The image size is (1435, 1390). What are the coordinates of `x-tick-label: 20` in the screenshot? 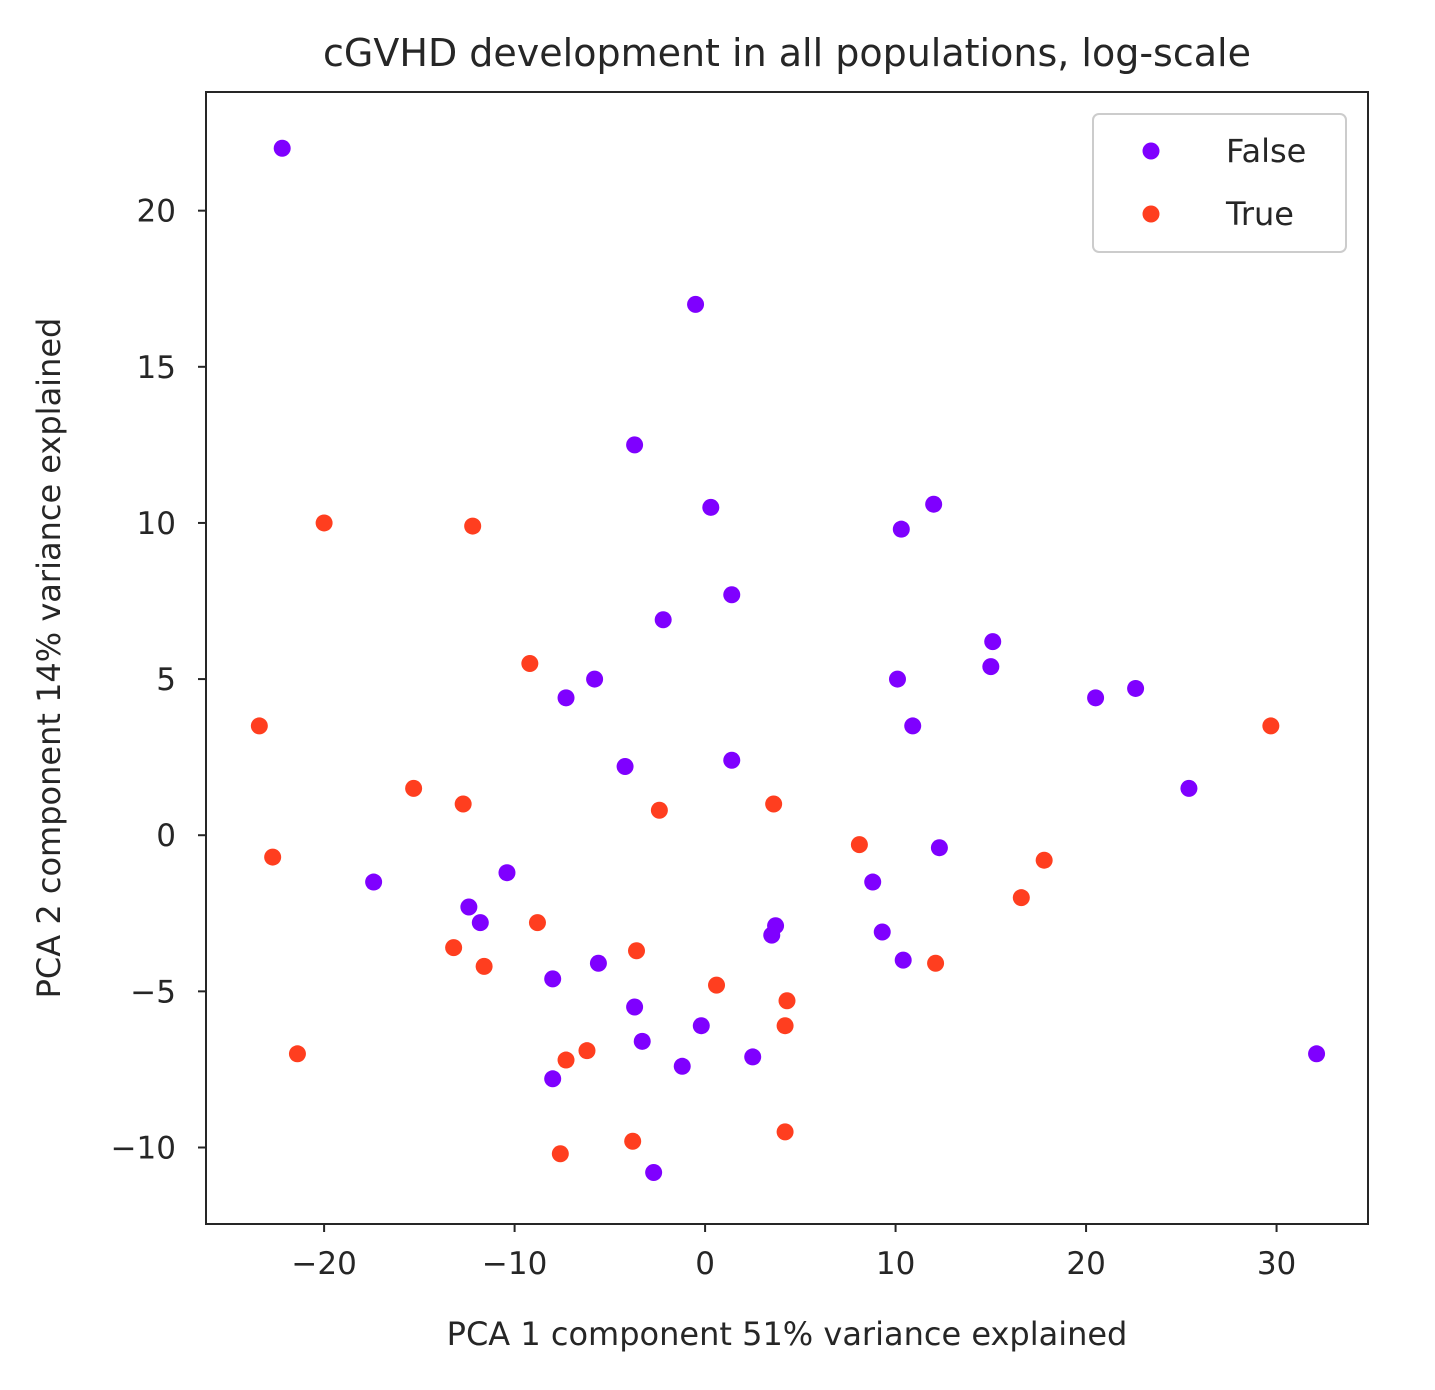 It's located at (1085, 1264).